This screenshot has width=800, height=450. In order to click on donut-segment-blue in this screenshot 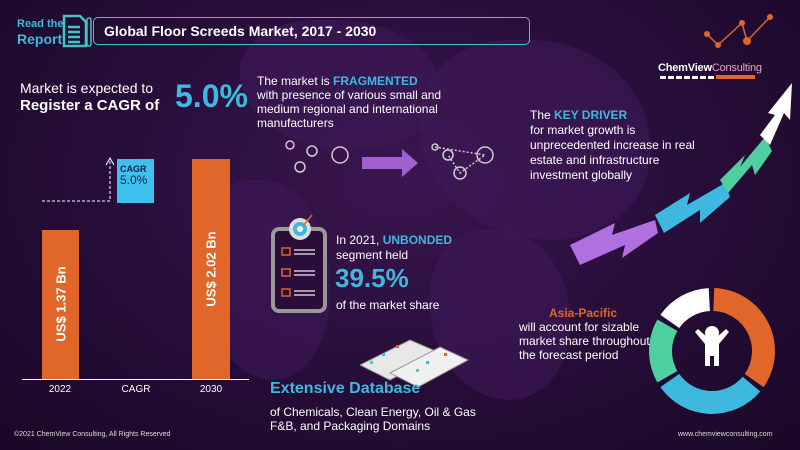, I will do `click(710, 393)`.